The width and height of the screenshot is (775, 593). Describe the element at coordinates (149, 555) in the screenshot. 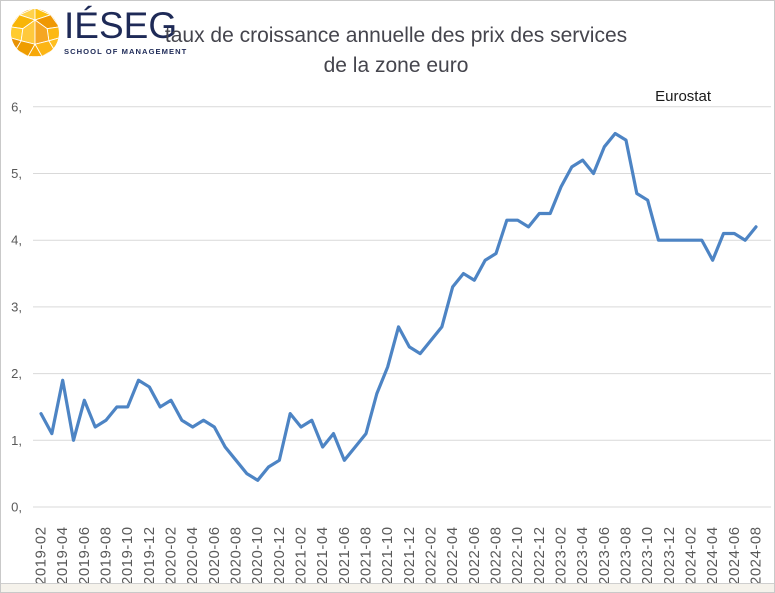

I see `x-tick-label: 2019-12` at that location.